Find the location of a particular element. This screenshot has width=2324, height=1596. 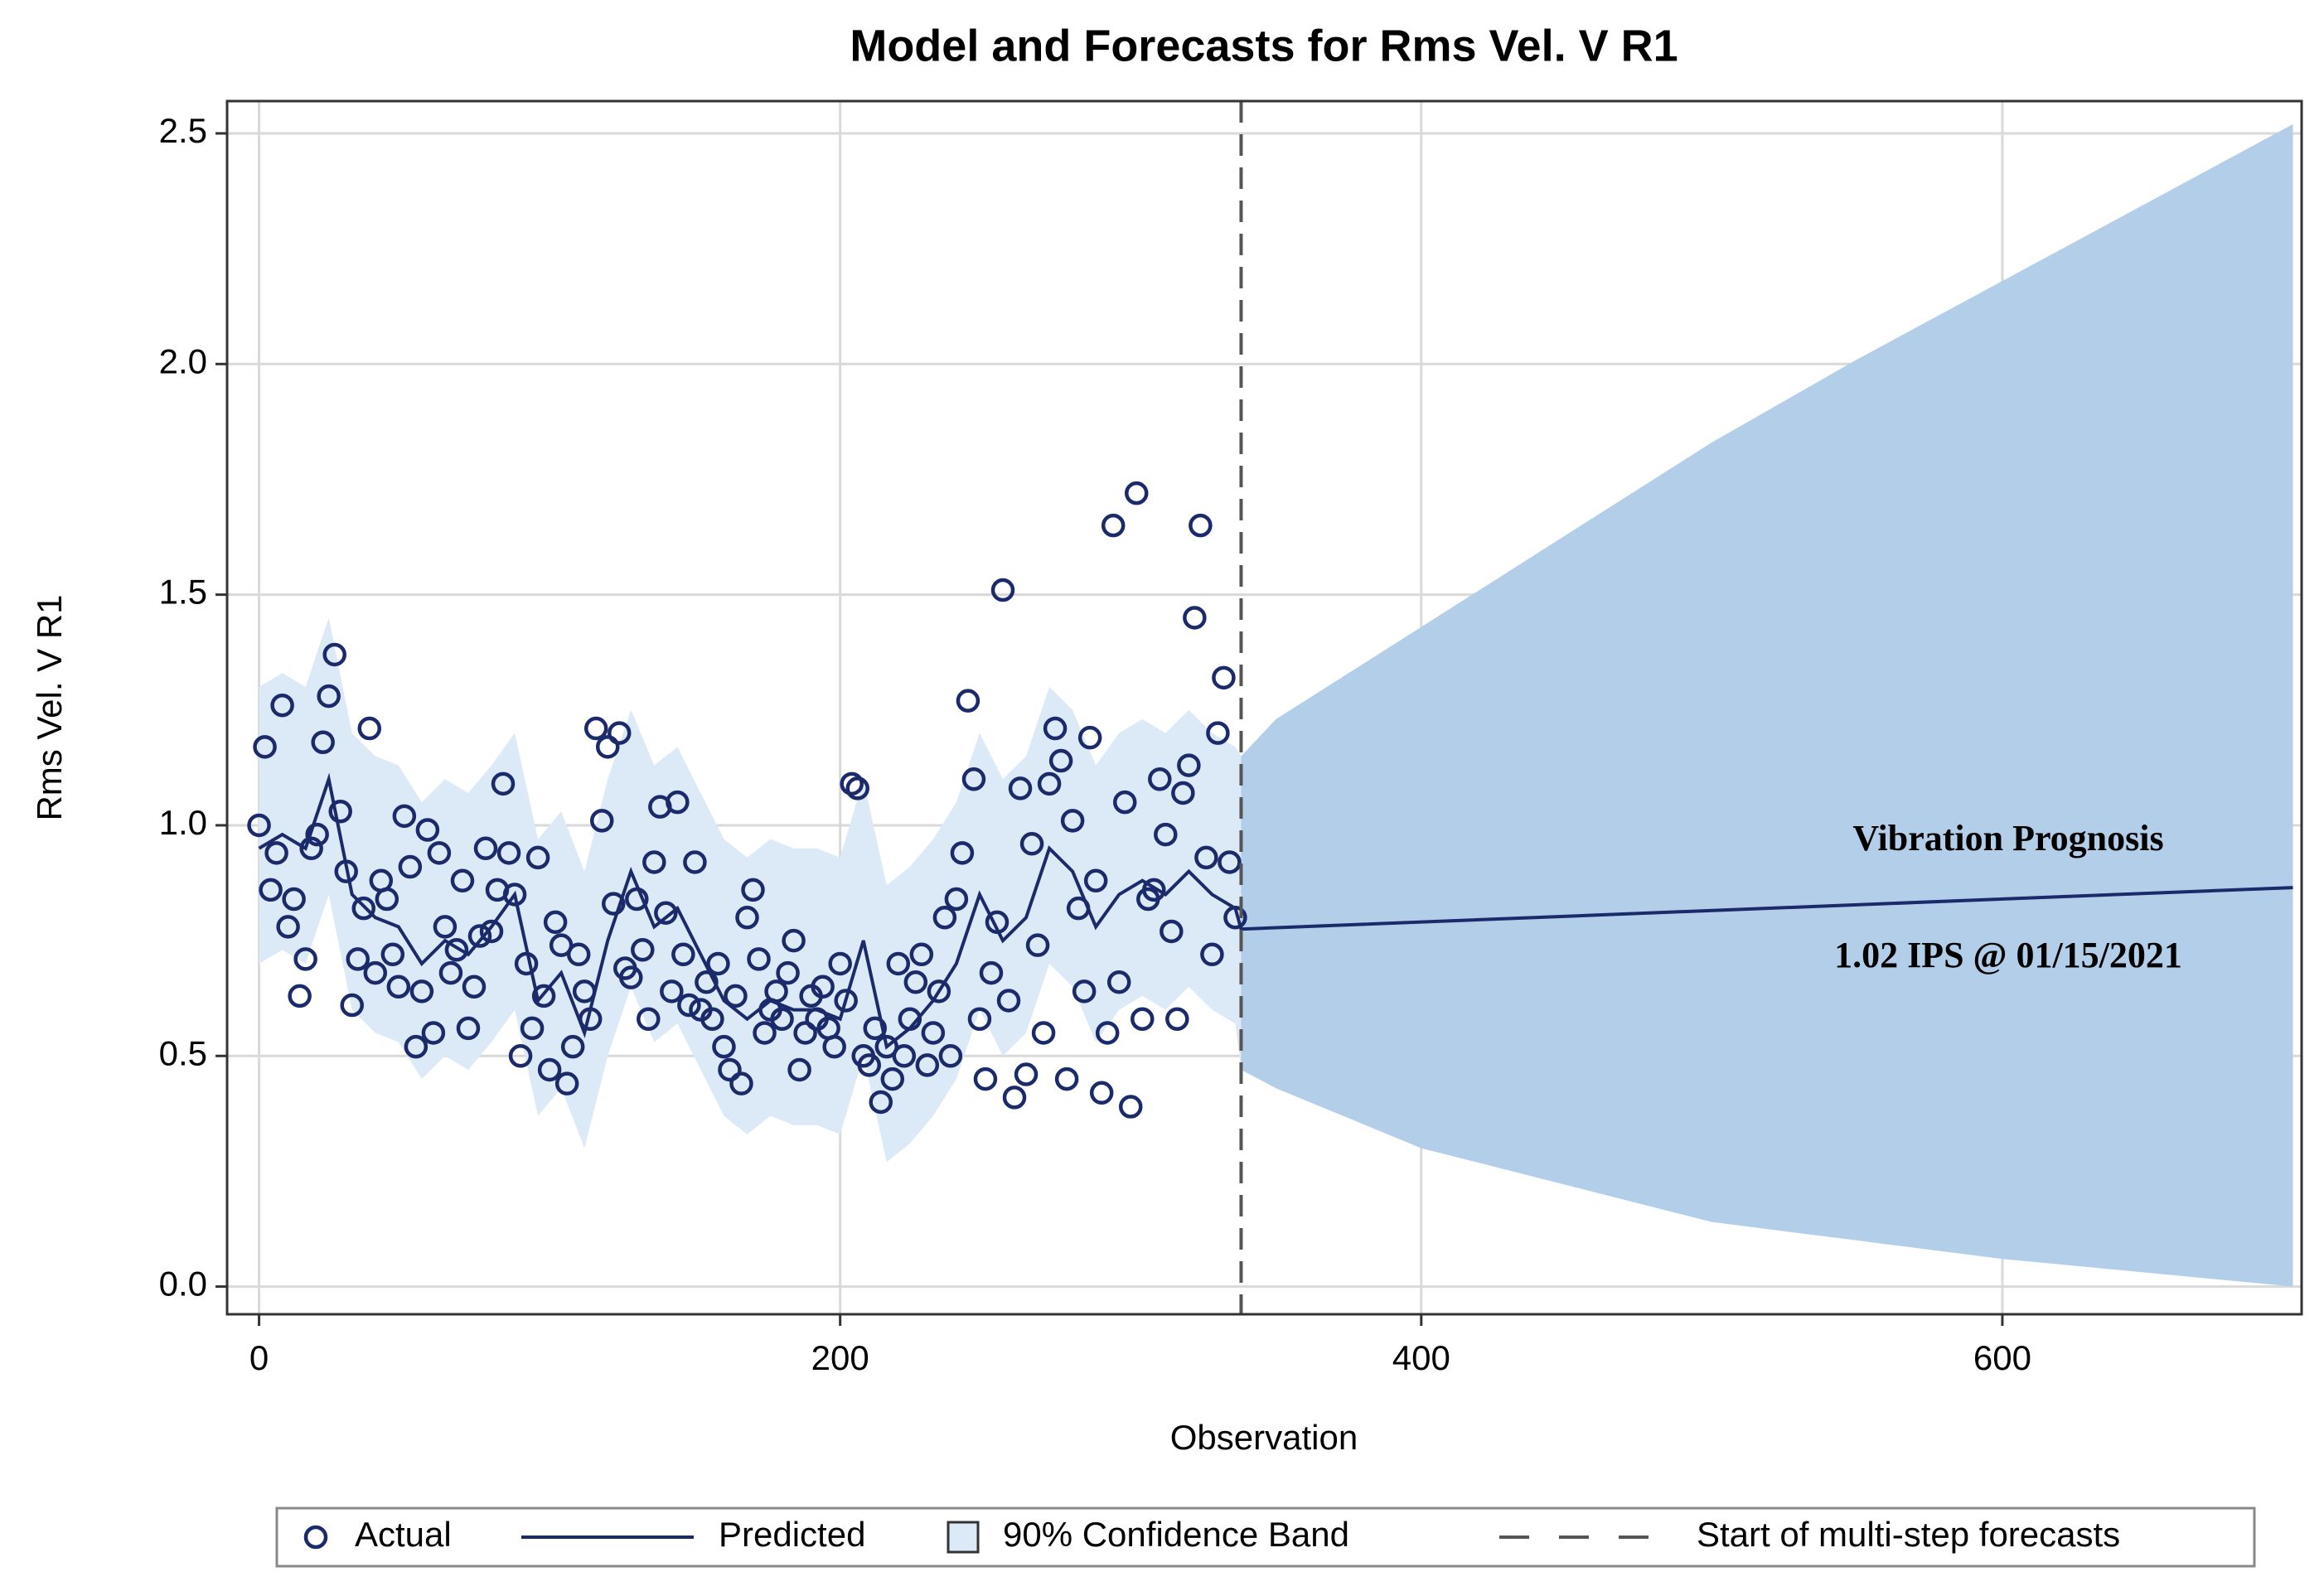

legend-label: Actual is located at coordinates (403, 1535).